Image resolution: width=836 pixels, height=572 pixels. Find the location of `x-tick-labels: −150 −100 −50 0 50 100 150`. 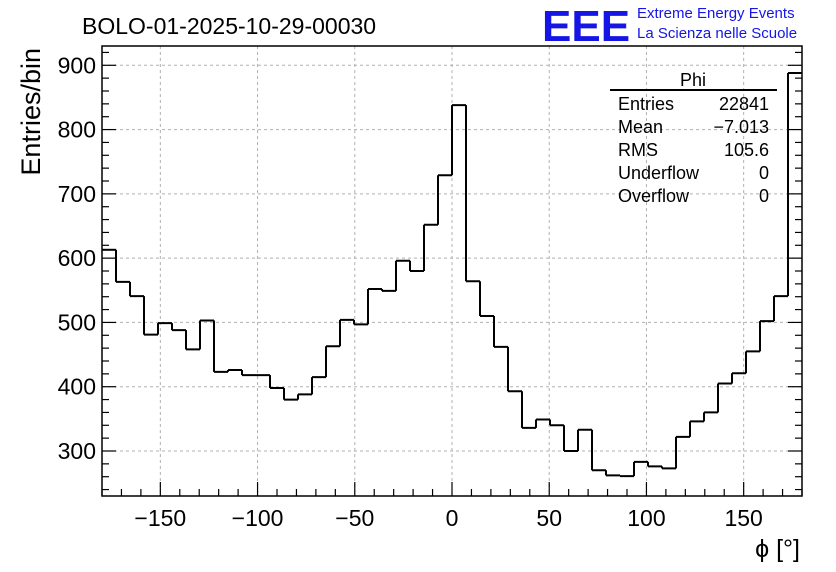

x-tick-labels: −150 −100 −50 0 50 100 150 is located at coordinates (448, 518).